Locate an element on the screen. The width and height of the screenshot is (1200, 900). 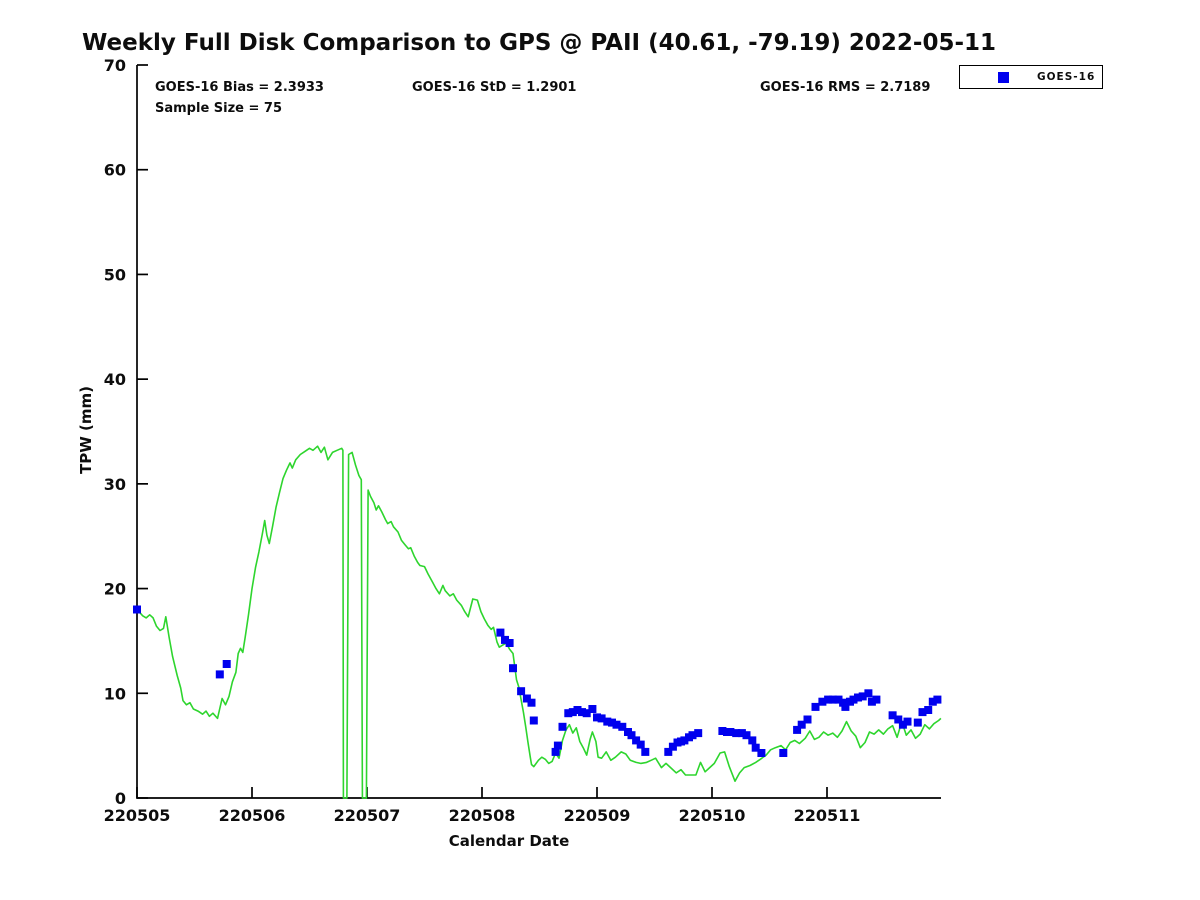
stat-sample-size: Sample Size = 75 is located at coordinates (219, 108).